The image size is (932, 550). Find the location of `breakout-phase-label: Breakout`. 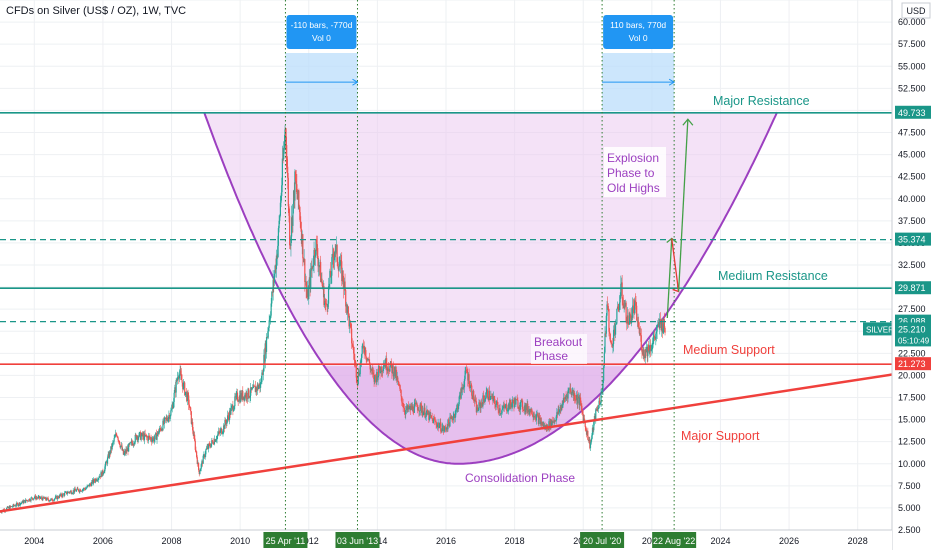

breakout-phase-label: Breakout is located at coordinates (558, 342).